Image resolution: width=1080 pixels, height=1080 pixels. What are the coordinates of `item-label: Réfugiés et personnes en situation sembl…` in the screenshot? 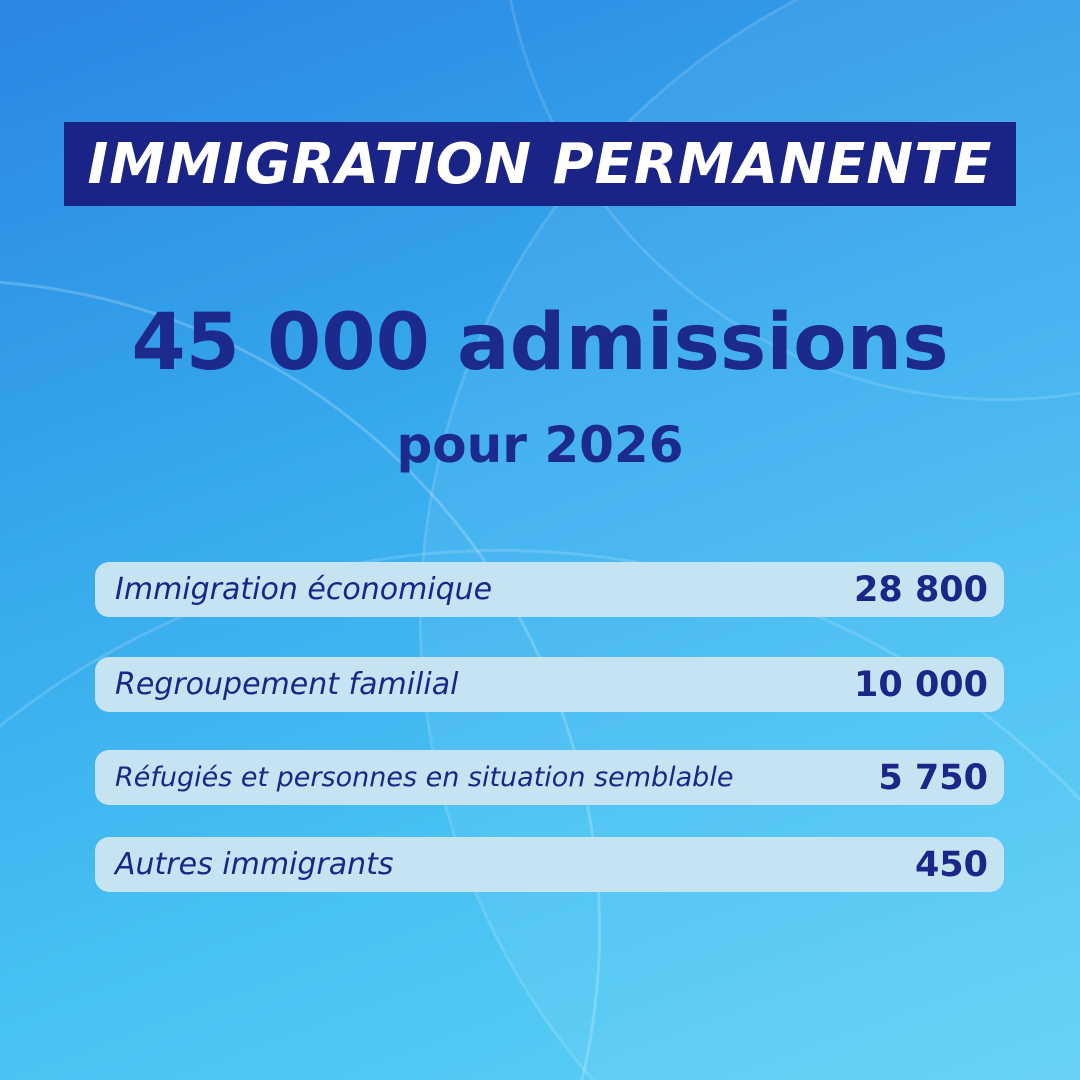 It's located at (424, 777).